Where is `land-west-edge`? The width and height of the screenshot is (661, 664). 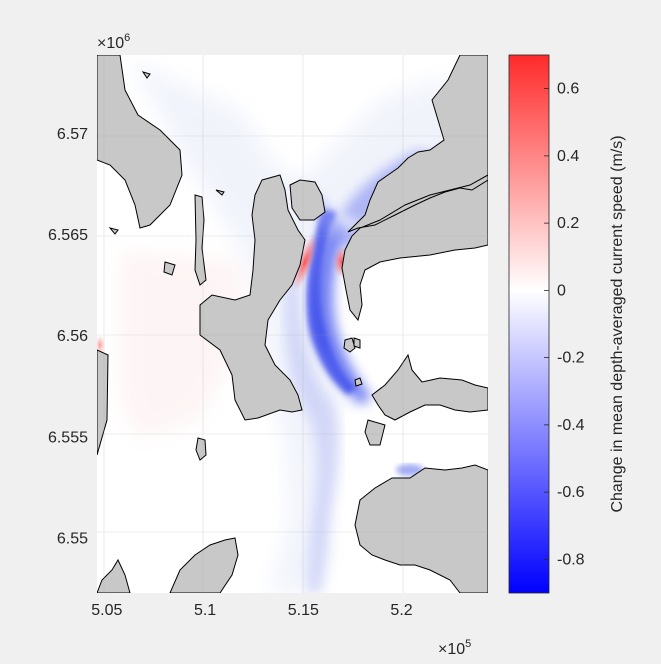
land-west-edge is located at coordinates (103, 402).